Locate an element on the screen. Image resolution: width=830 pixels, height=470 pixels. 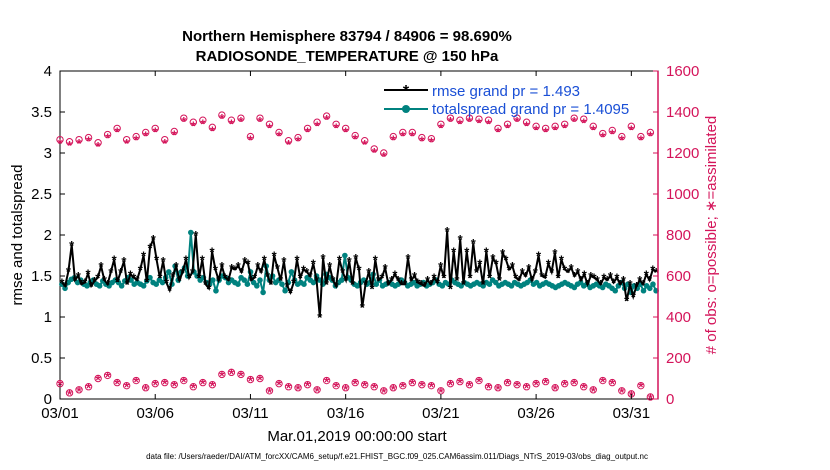
rmse-point-111: * is located at coordinates (425, 286).